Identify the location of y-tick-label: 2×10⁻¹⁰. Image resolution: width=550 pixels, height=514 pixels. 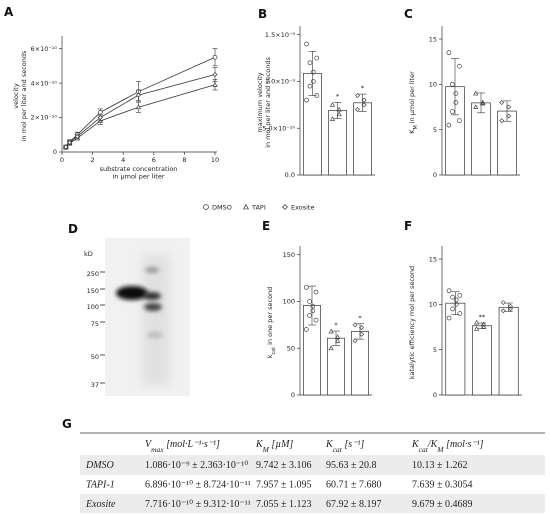
(44, 118).